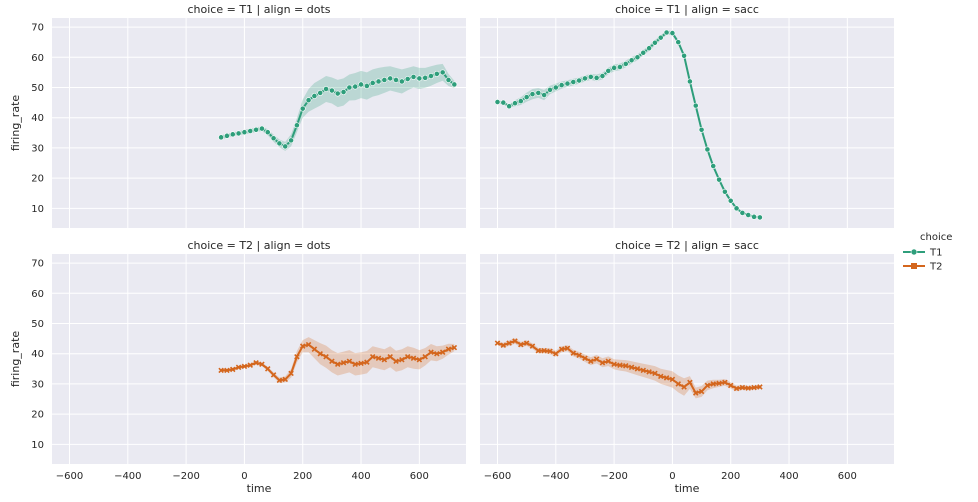 This screenshot has height=502, width=978. What do you see at coordinates (37, 354) in the screenshot?
I see `y-tick-label: 40` at bounding box center [37, 354].